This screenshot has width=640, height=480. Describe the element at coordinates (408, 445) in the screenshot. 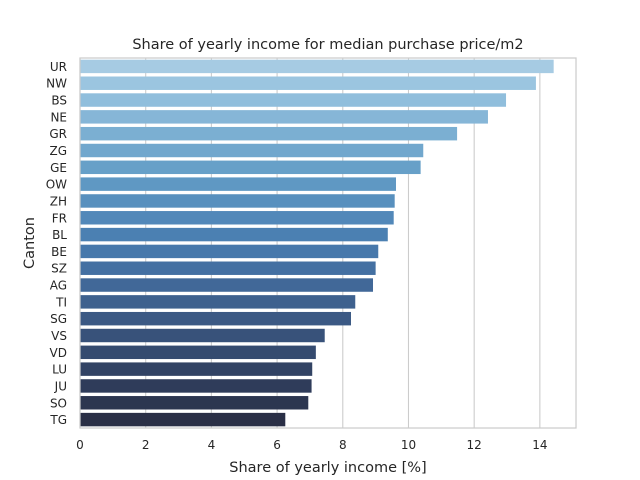

I see `x-tick-label: 10` at that location.